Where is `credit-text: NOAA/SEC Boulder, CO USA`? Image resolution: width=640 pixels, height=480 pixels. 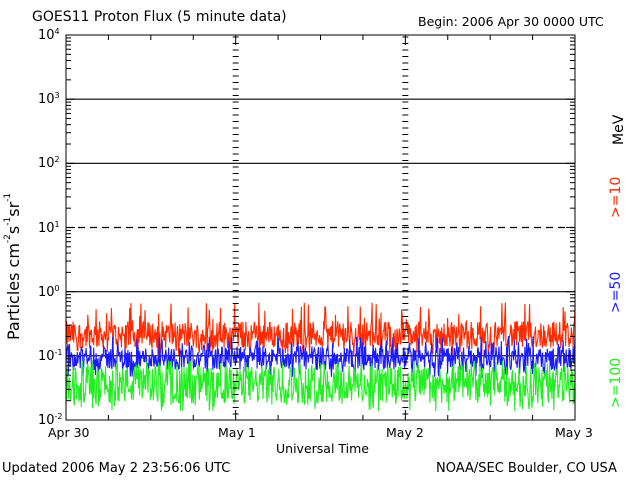
credit-text: NOAA/SEC Boulder, CO USA is located at coordinates (526, 468).